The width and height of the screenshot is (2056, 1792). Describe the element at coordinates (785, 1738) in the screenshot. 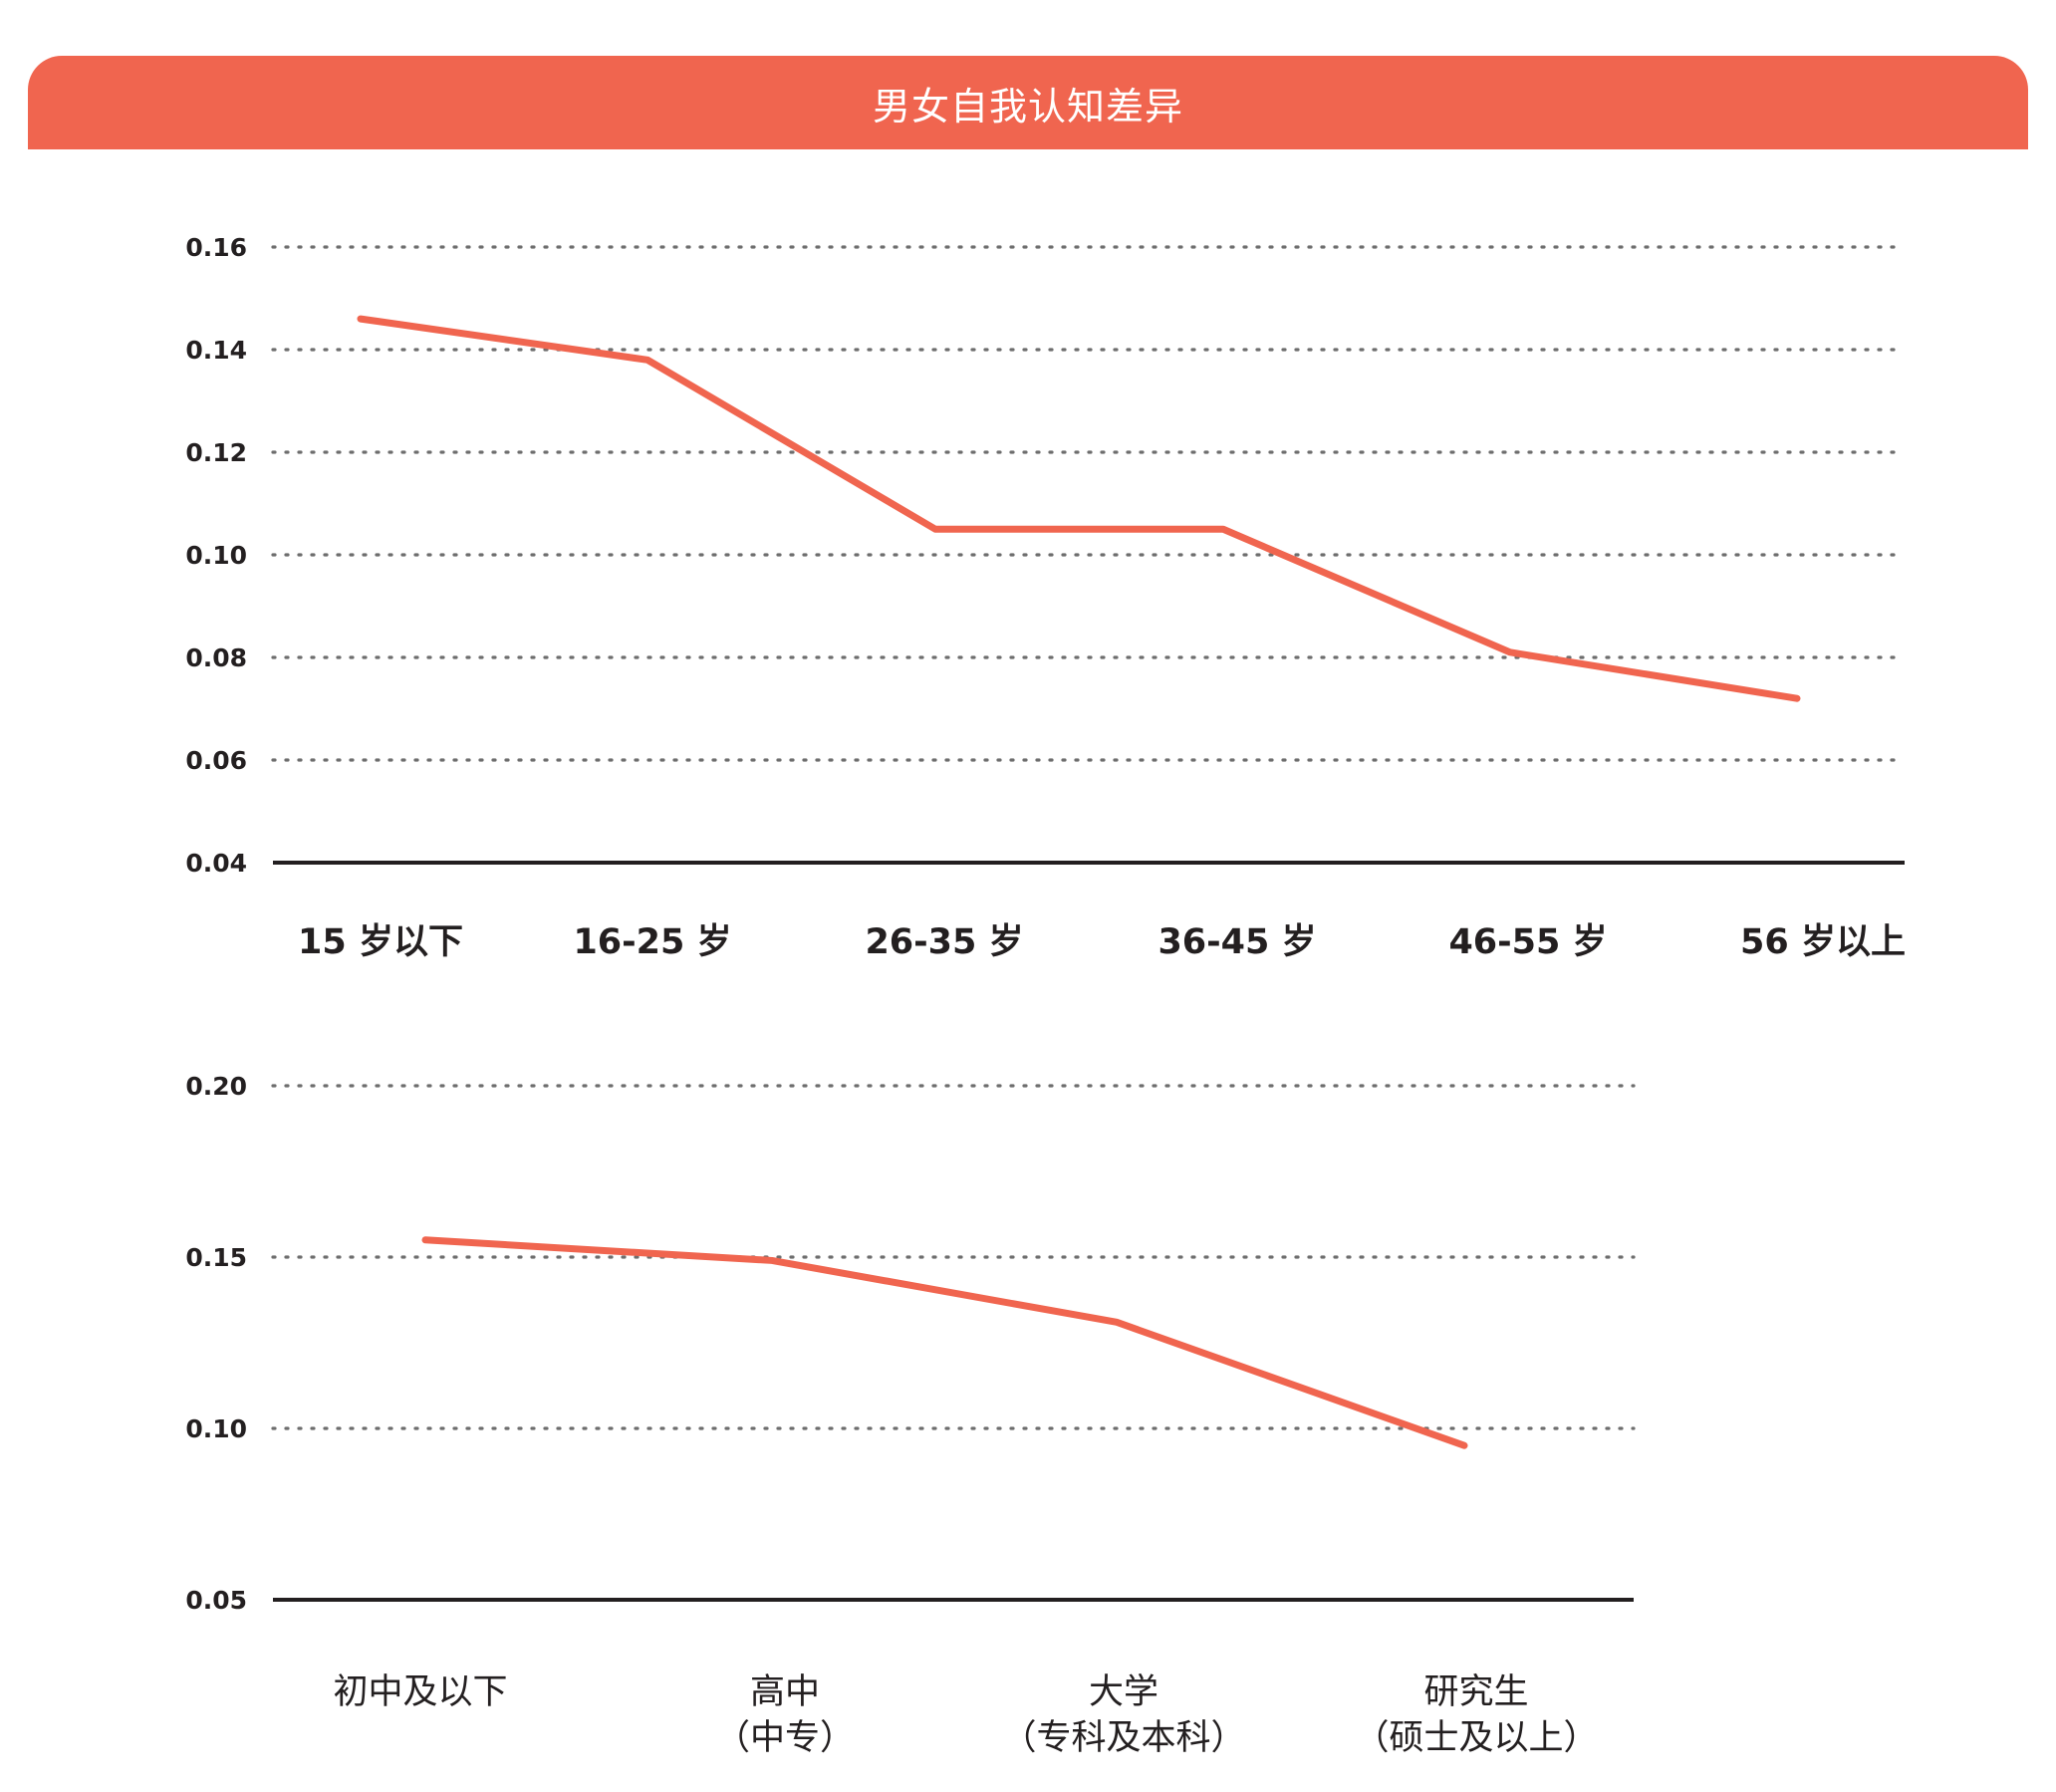

I see `x-category-label: （中专）` at that location.